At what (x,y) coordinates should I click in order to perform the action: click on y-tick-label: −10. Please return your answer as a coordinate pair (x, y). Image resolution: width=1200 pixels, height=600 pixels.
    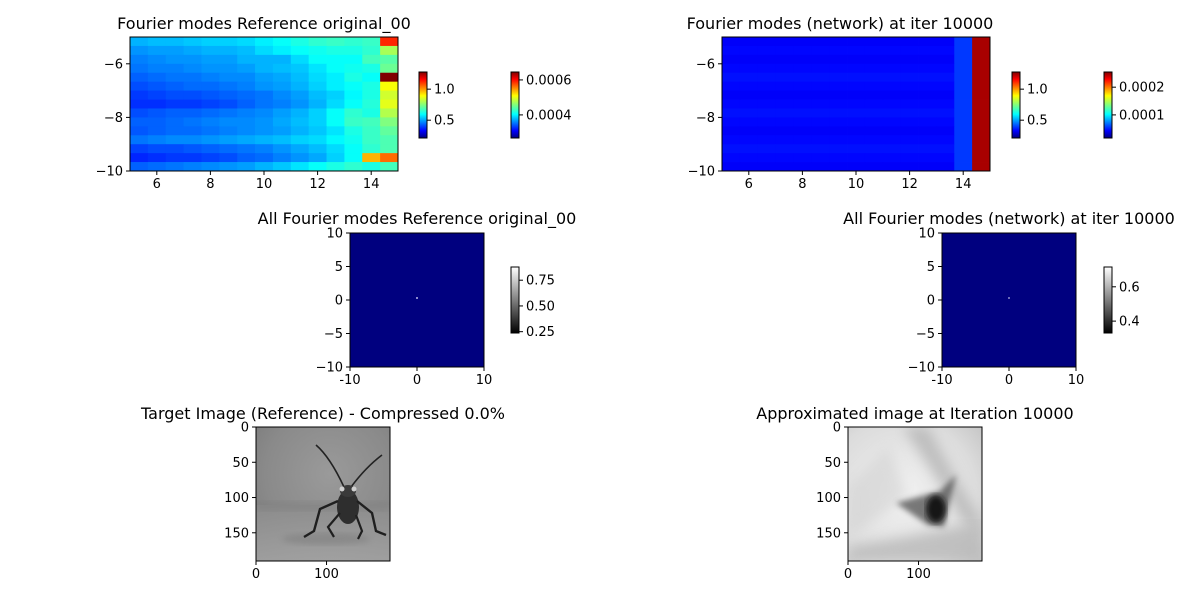
    Looking at the image, I should click on (109, 172).